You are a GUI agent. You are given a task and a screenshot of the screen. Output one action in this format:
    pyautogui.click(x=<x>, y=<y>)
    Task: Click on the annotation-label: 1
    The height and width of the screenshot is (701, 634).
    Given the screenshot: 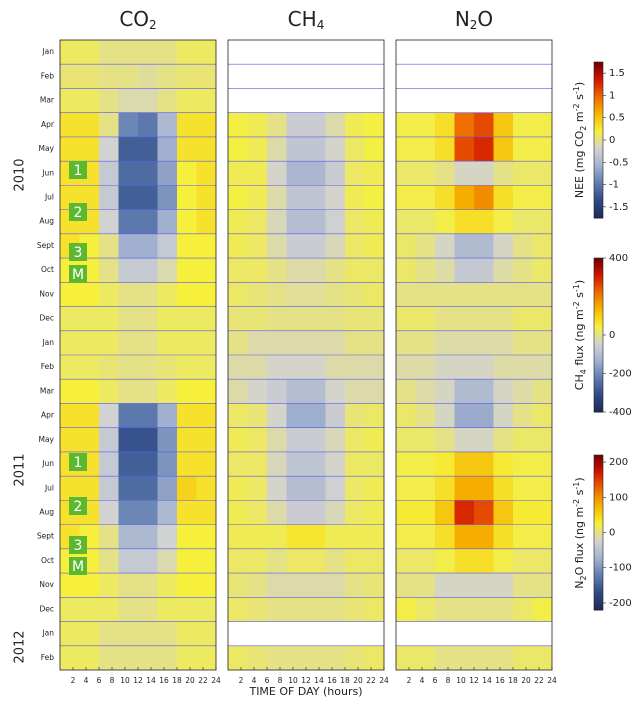 What is the action you would take?
    pyautogui.click(x=78, y=171)
    